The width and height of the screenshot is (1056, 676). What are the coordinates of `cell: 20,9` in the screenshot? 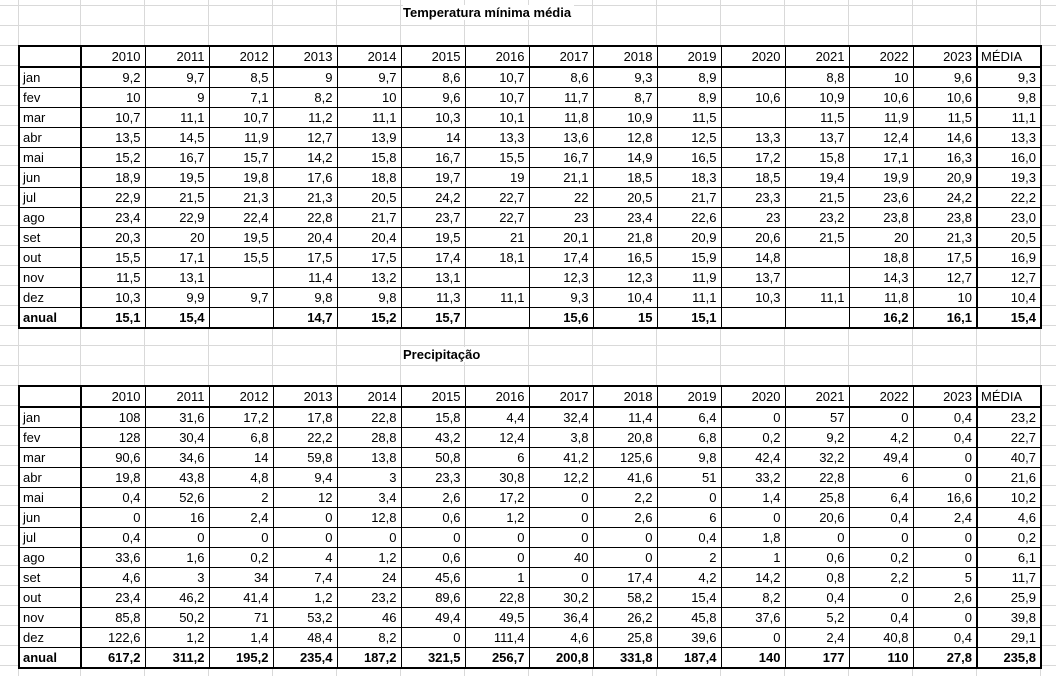 It's located at (689, 237).